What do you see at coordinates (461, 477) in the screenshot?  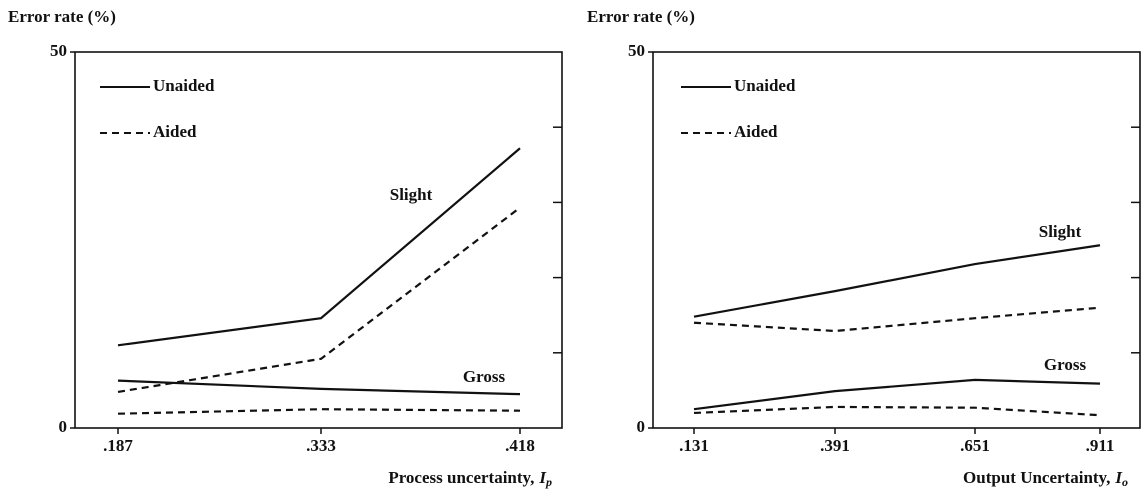 I see `x-axis-label-text: Process uncertainty,` at bounding box center [461, 477].